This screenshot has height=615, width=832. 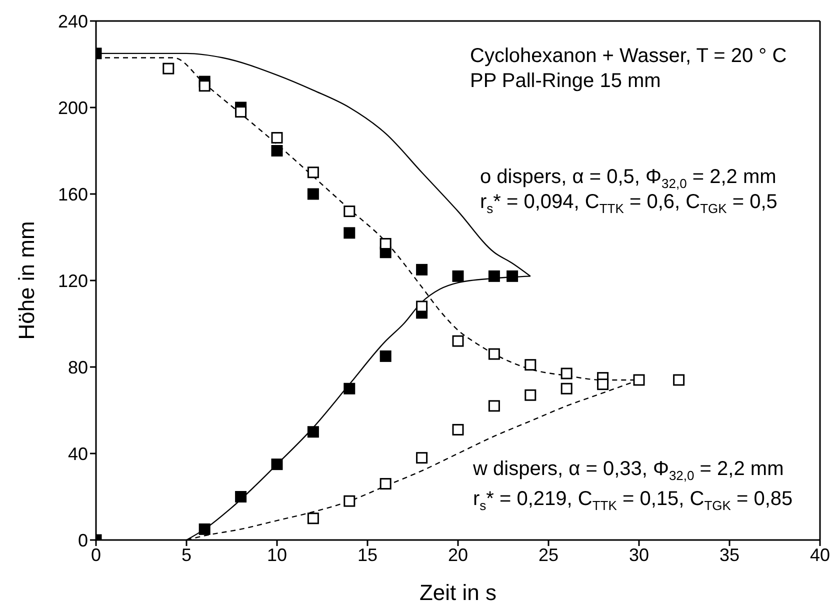 I want to click on x-tick-label: 40, so click(x=820, y=554).